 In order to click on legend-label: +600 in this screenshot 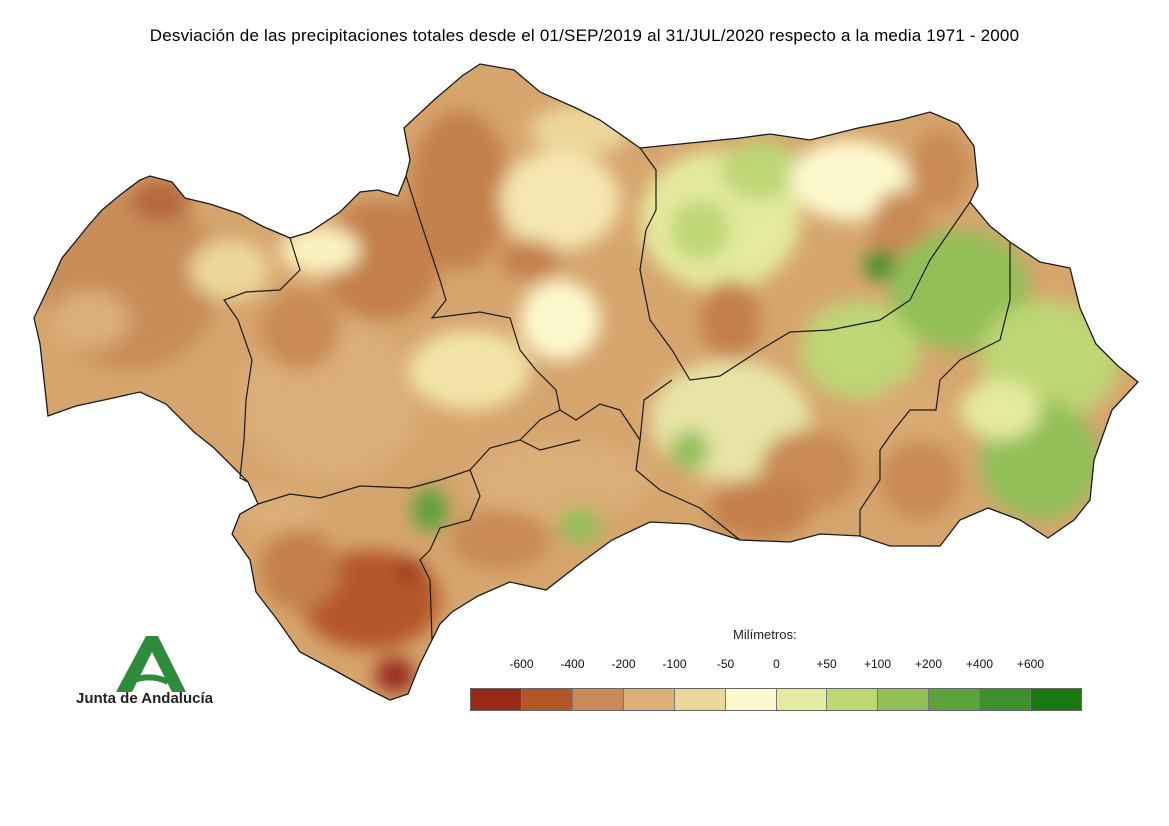, I will do `click(1030, 664)`.